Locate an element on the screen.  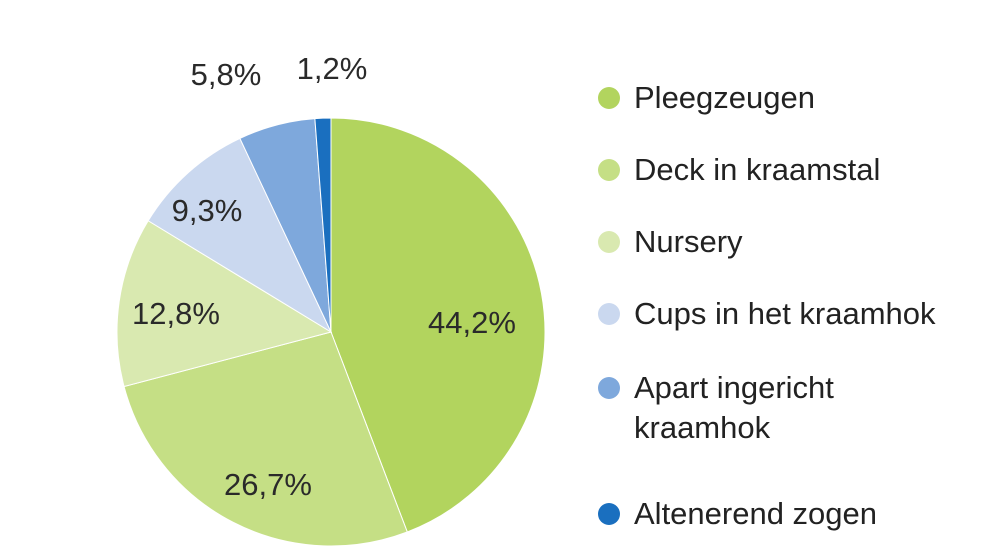
legend-label: Nursery is located at coordinates (688, 241).